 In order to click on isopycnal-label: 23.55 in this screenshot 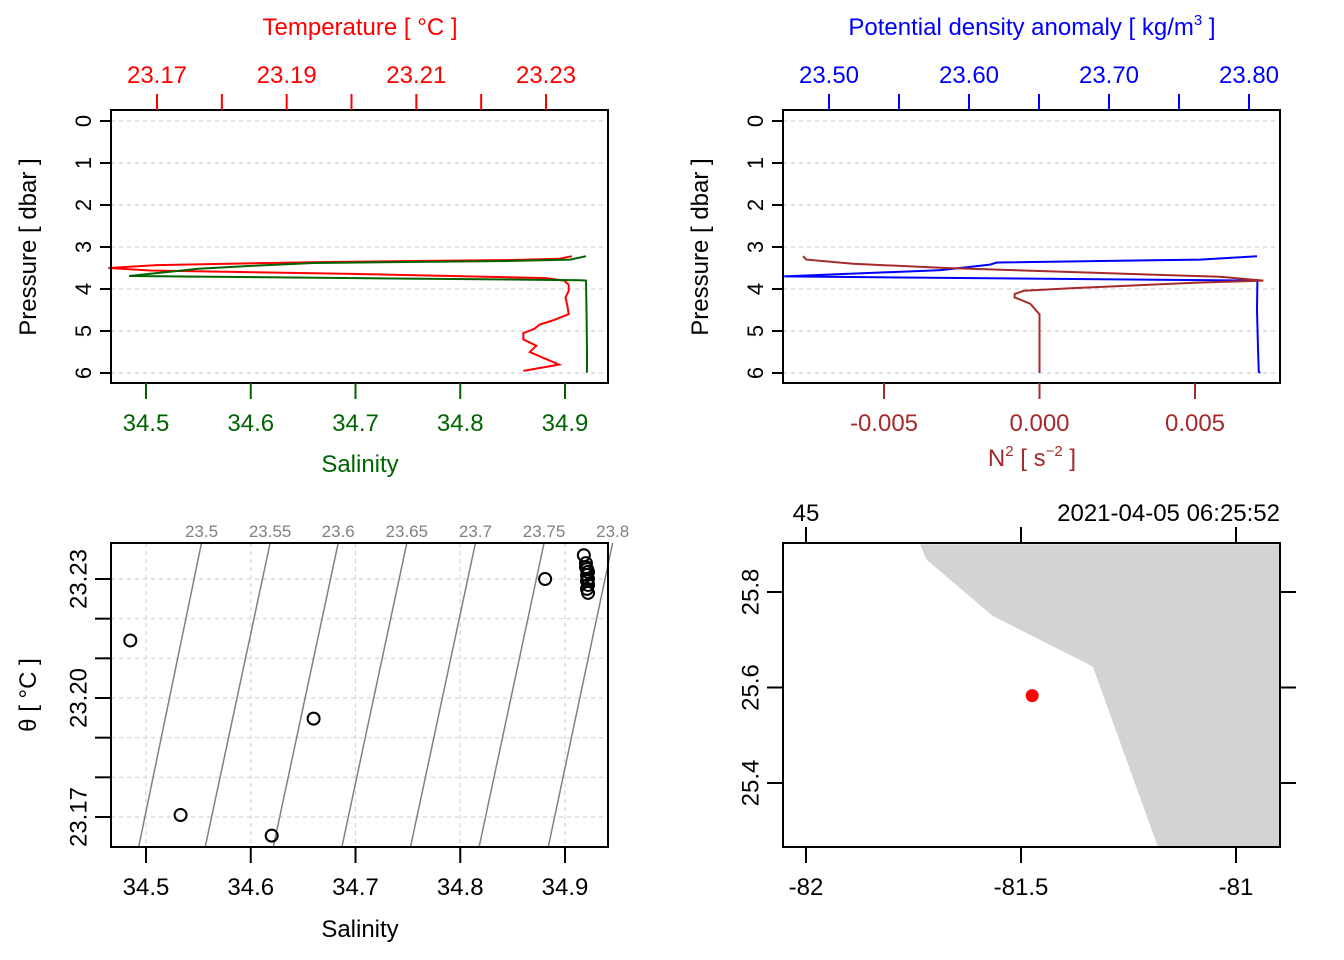, I will do `click(270, 531)`.